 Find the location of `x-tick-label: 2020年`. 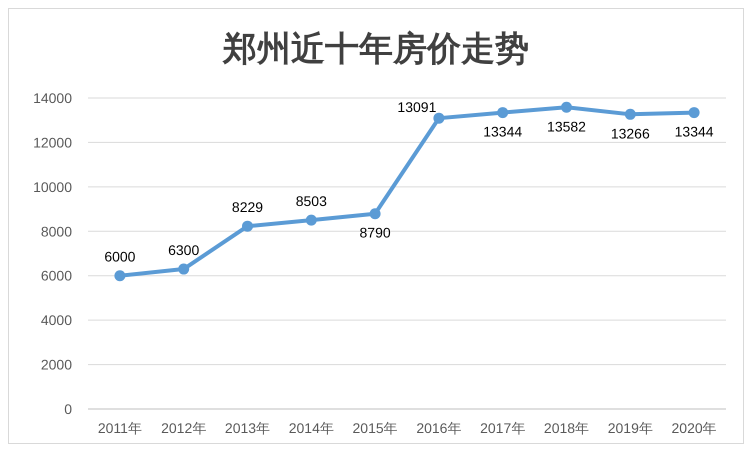

x-tick-label: 2020年 is located at coordinates (694, 428).